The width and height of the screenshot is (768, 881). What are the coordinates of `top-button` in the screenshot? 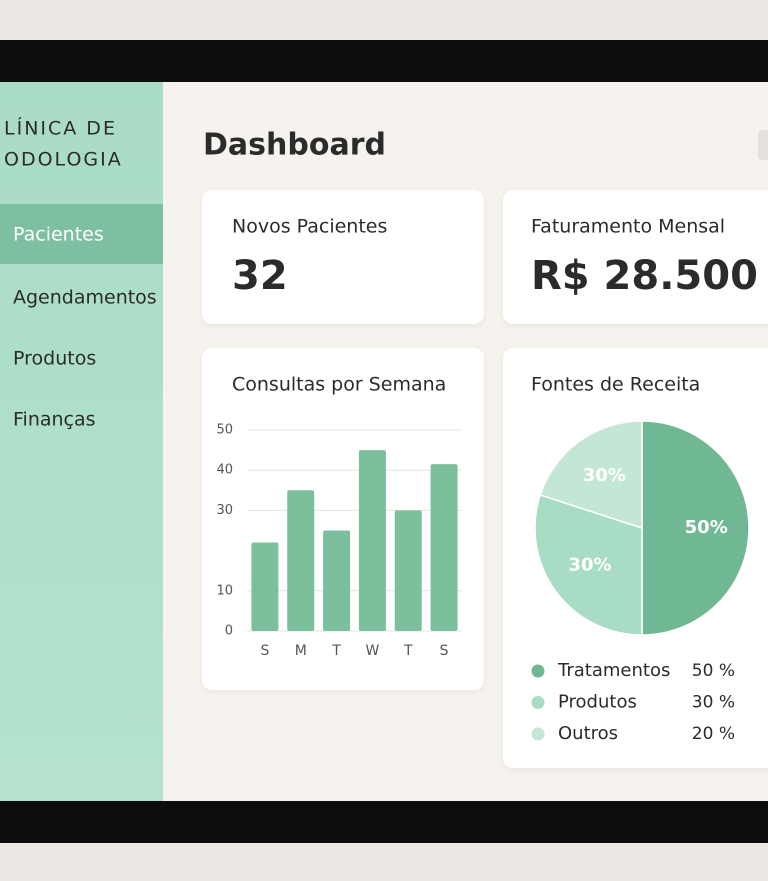 It's located at (763, 145).